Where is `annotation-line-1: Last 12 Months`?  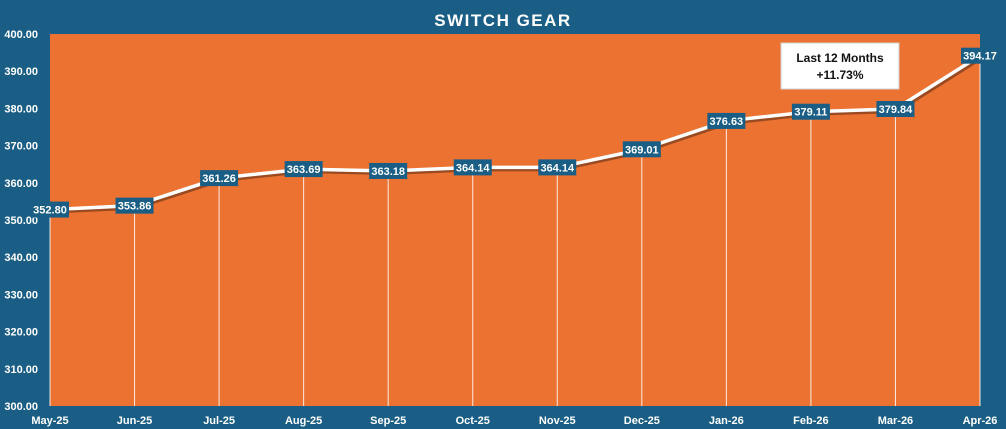
annotation-line-1: Last 12 Months is located at coordinates (840, 58).